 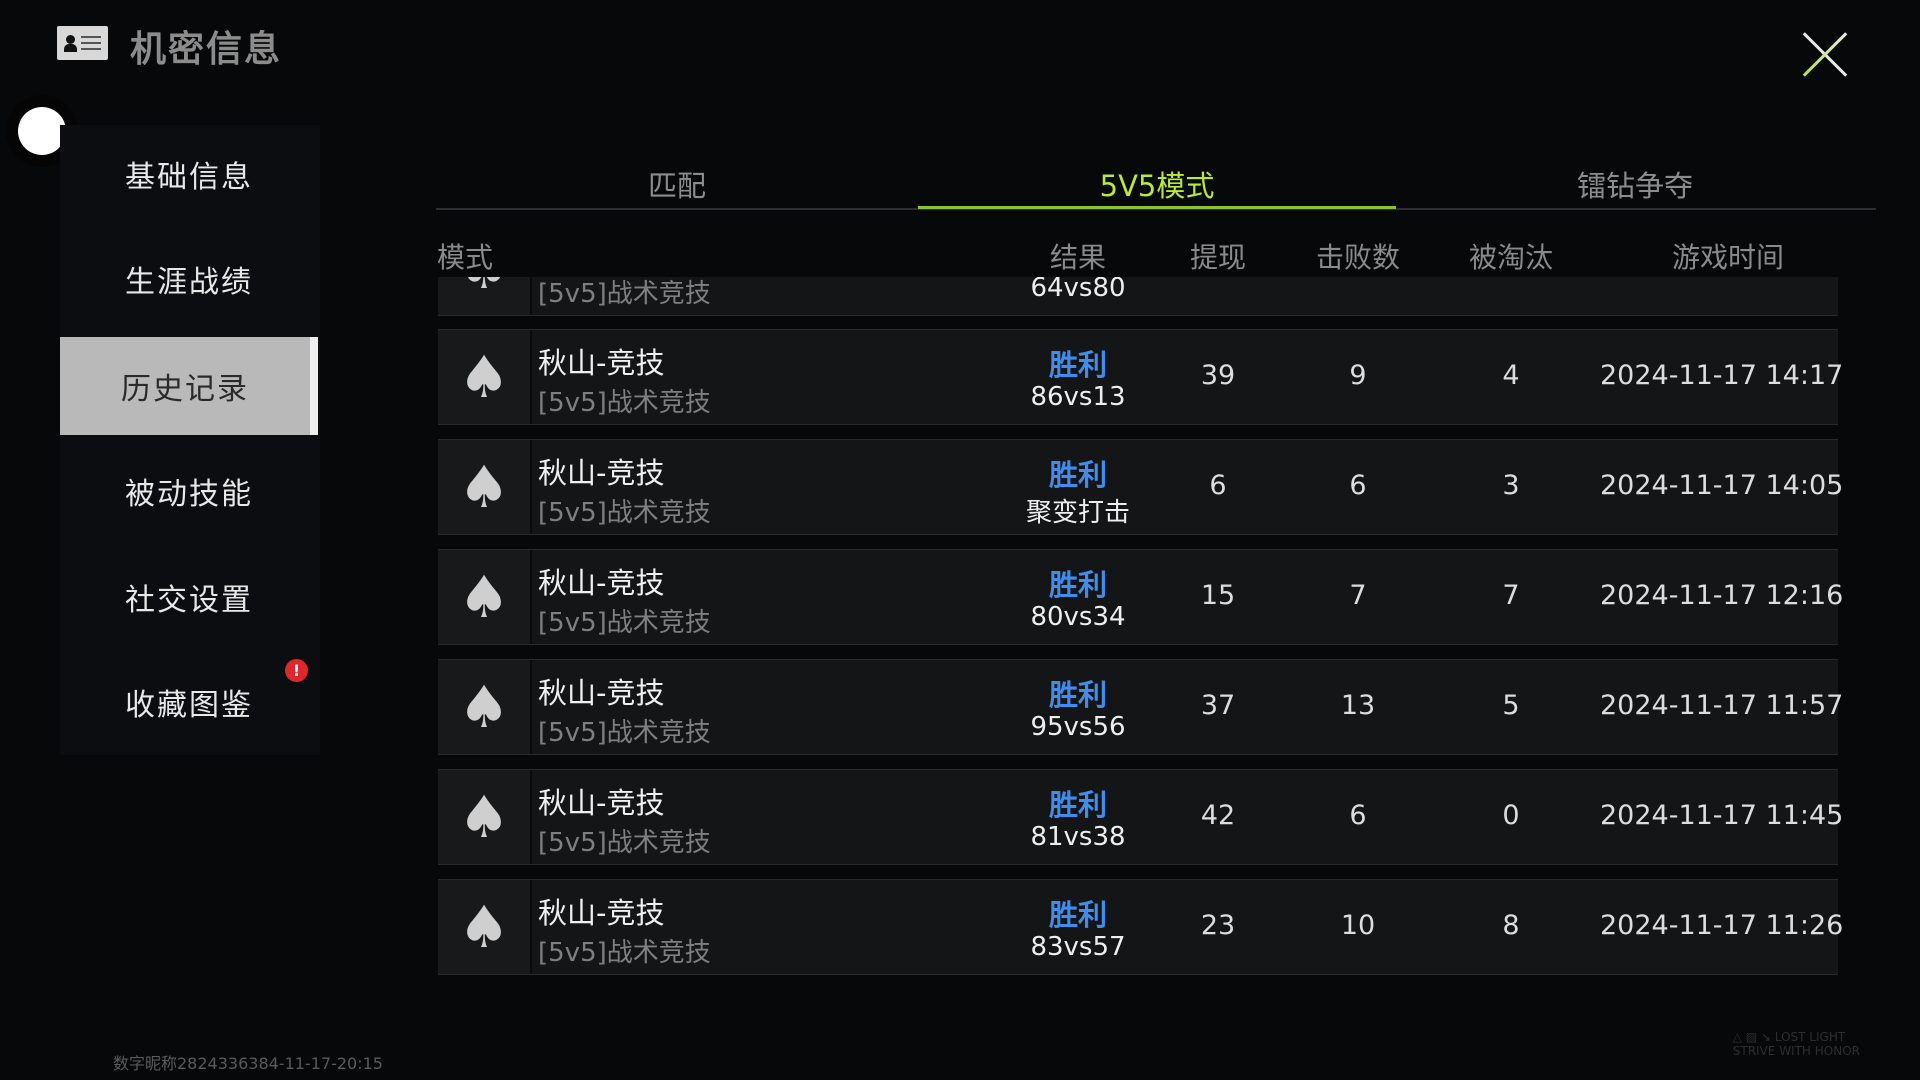 I want to click on game-time: 2024-11-17 11:45:02, so click(x=1723, y=815).